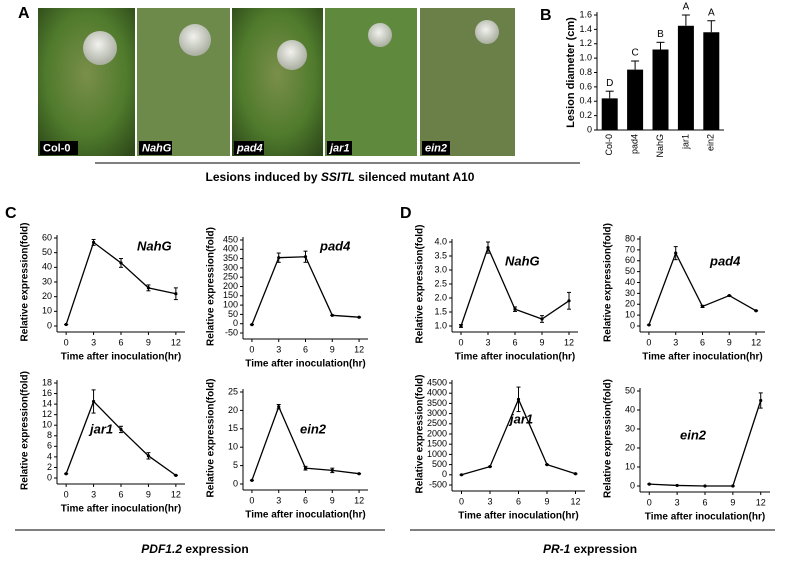 The width and height of the screenshot is (790, 561). I want to click on y-tick-label: 3.5, so click(440, 255).